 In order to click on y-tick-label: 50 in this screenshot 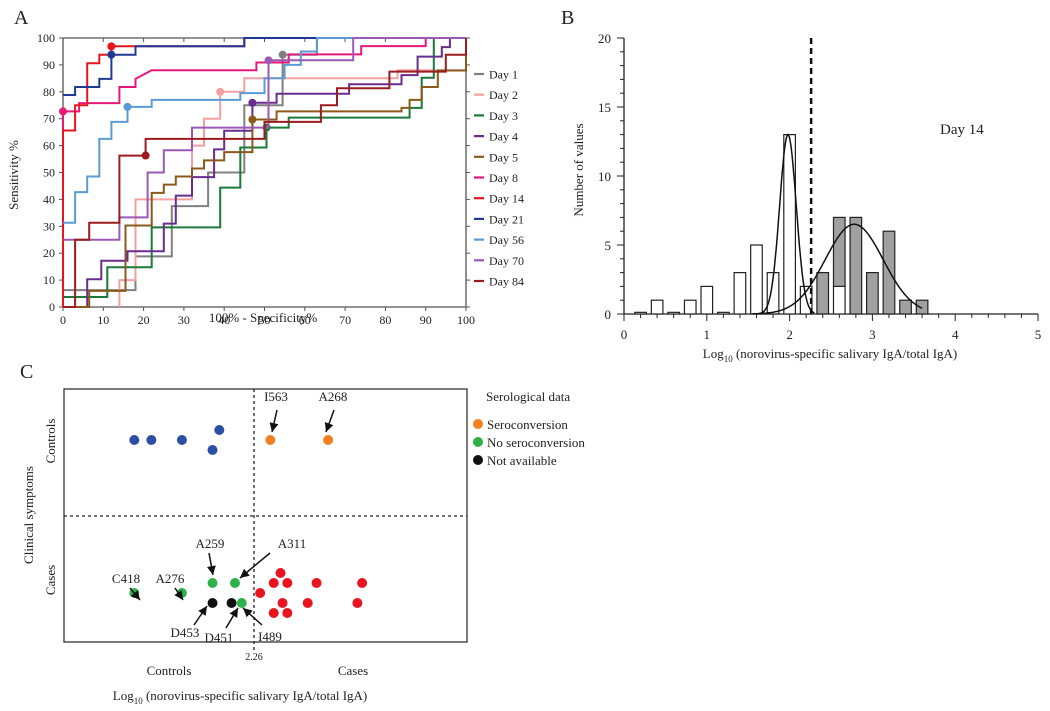, I will do `click(49, 173)`.